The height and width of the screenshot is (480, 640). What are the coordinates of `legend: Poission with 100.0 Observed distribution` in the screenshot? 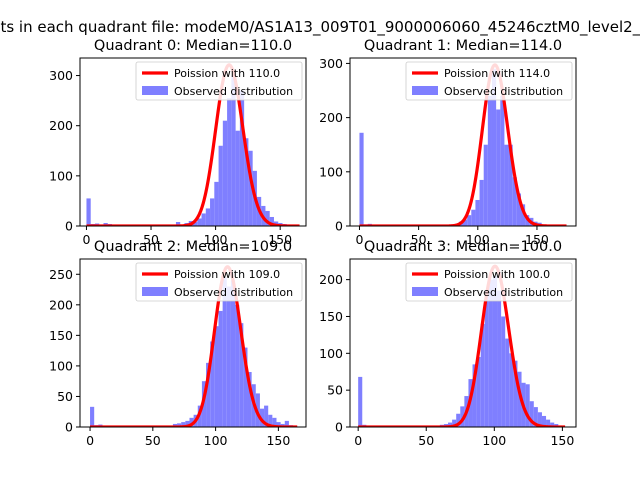 It's located at (489, 282).